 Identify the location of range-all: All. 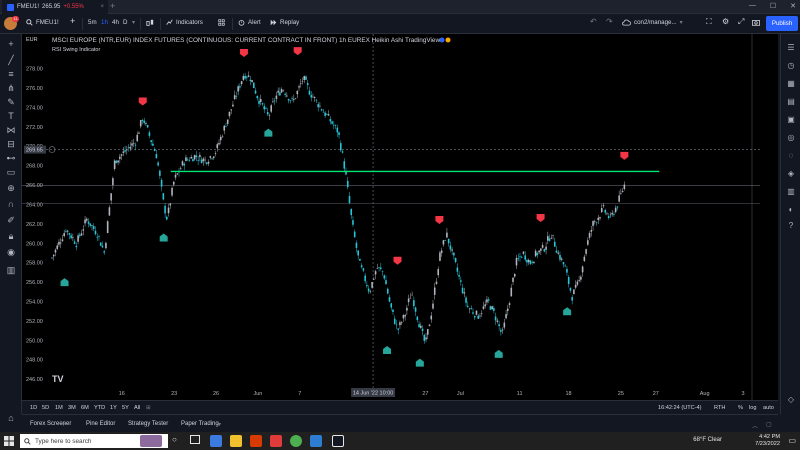
(137, 408).